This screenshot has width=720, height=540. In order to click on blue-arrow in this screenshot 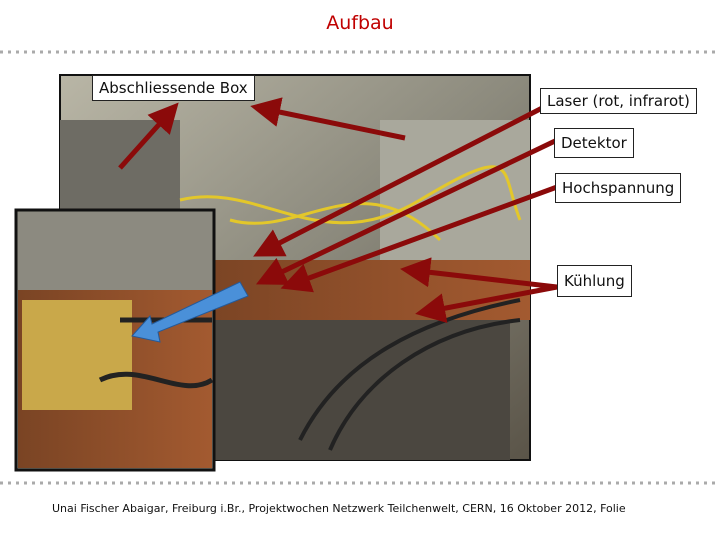, I will do `click(190, 312)`.